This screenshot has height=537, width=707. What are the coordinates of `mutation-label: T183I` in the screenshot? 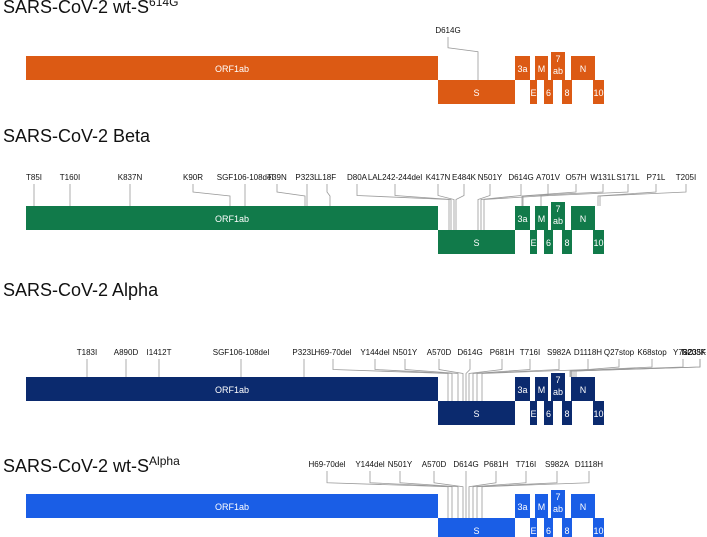 It's located at (87, 352).